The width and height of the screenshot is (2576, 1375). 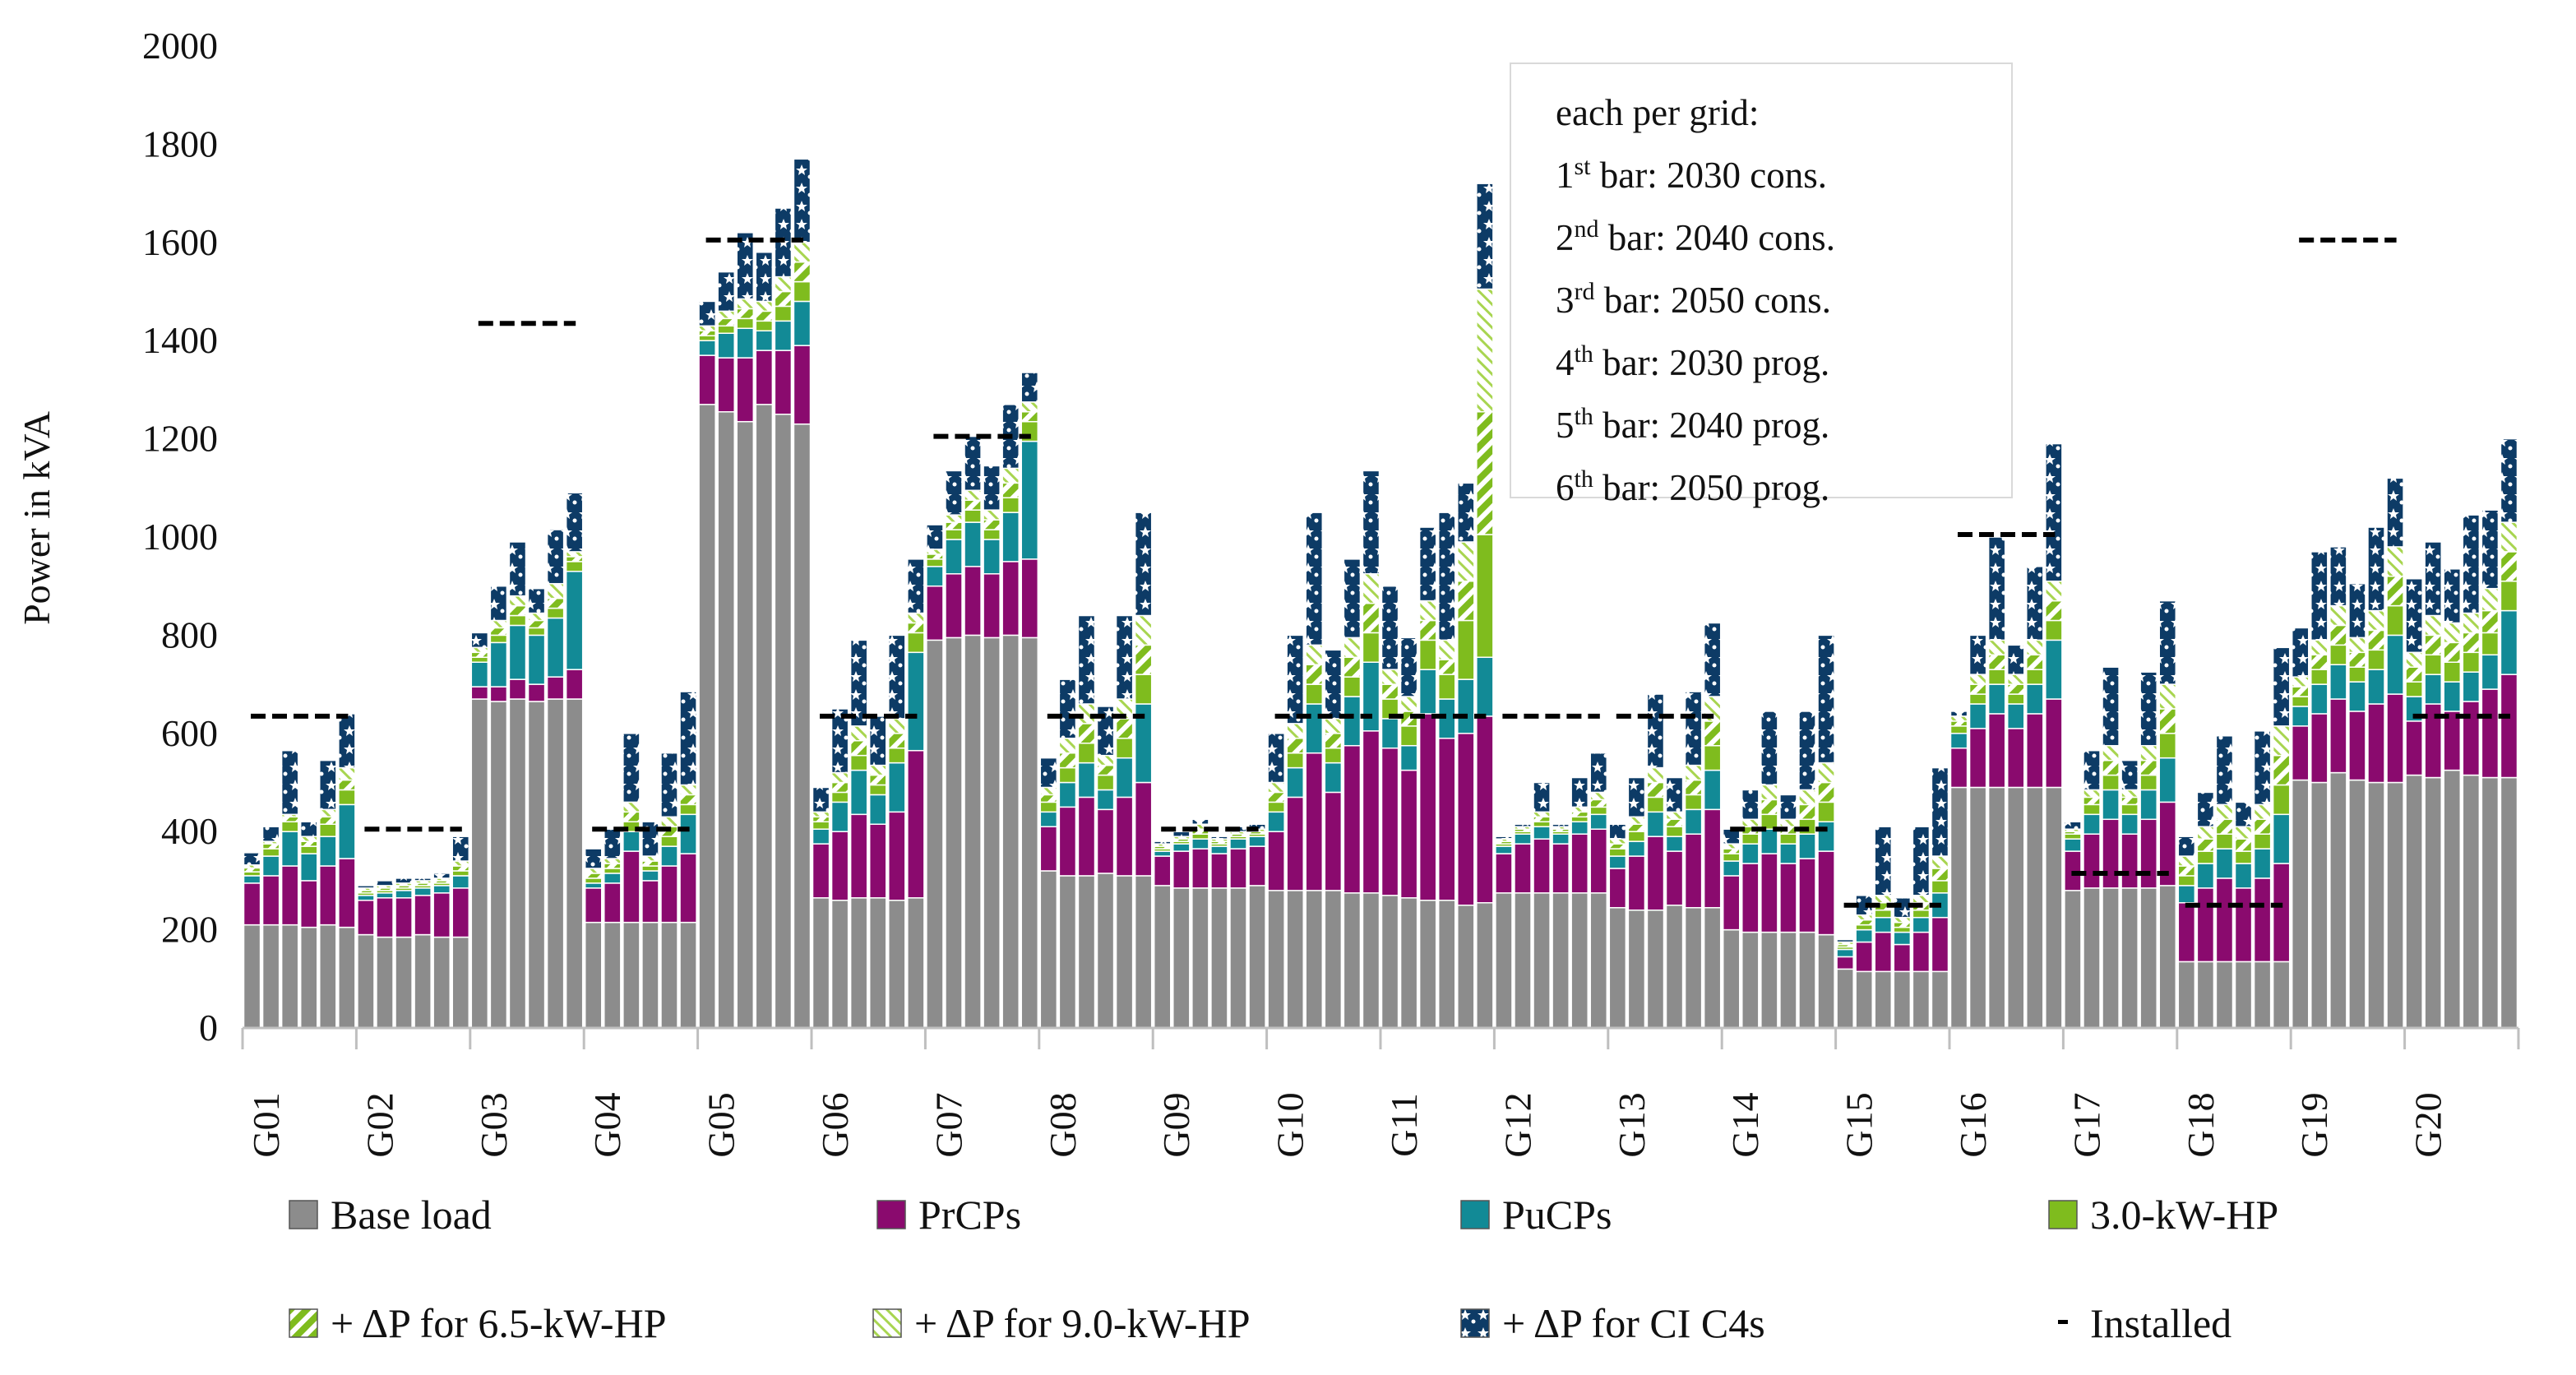 What do you see at coordinates (1693, 486) in the screenshot?
I see `info-line: 6th bar: 2050 prog.` at bounding box center [1693, 486].